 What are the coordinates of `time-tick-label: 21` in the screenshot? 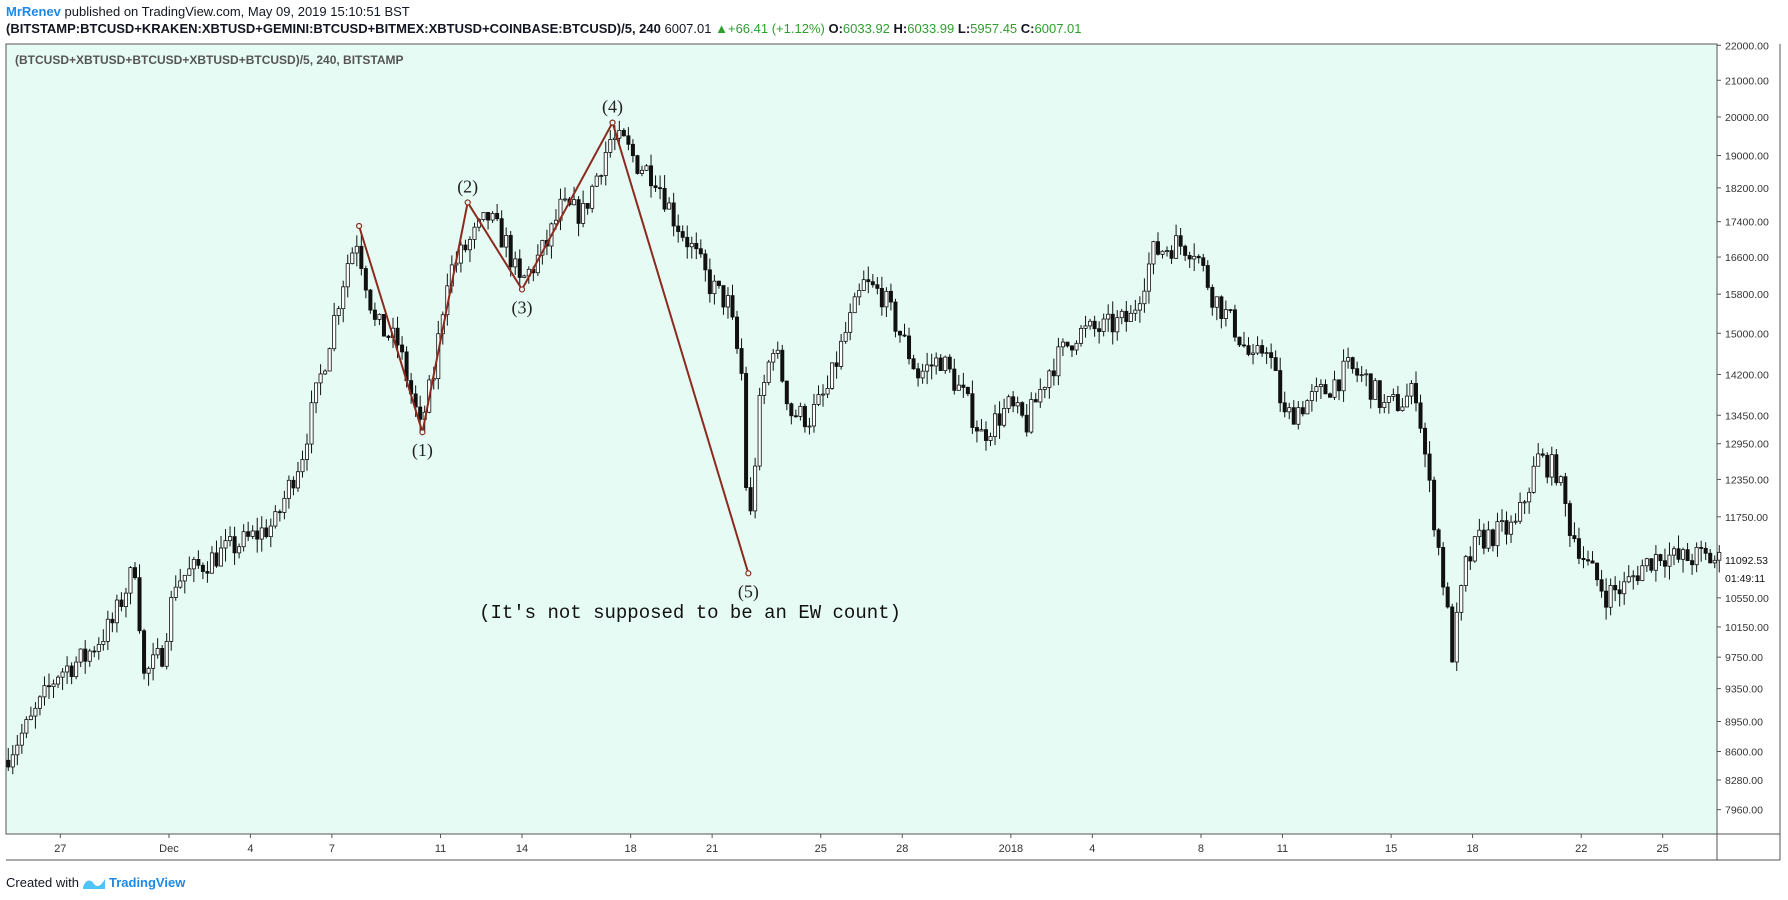 It's located at (712, 849).